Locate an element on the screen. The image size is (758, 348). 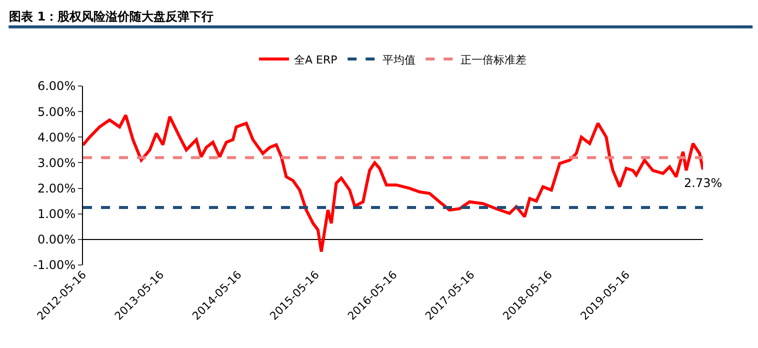
y-tick-label: 2.00% is located at coordinates (56, 188).